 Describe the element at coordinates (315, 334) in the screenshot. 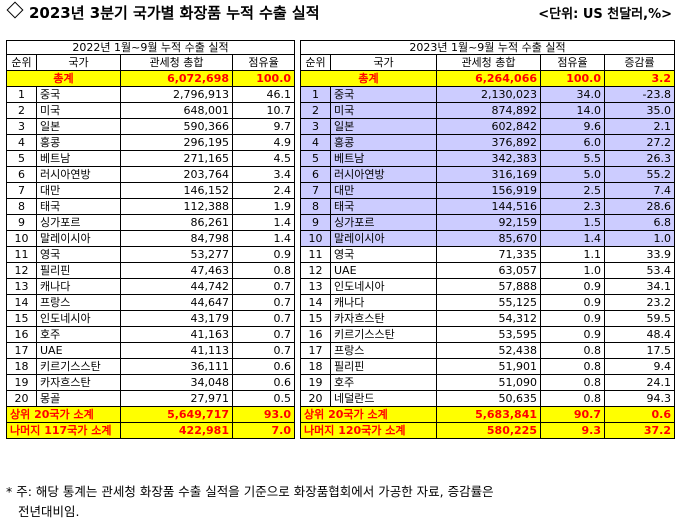

I see `rank-cell: 16` at that location.